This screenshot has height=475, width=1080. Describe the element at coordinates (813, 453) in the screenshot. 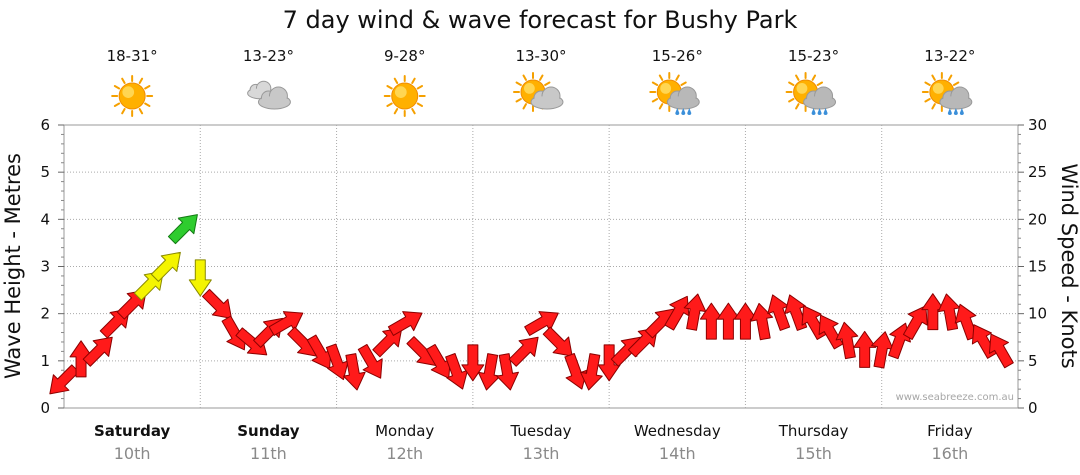

I see `day-date-label: 15th` at that location.